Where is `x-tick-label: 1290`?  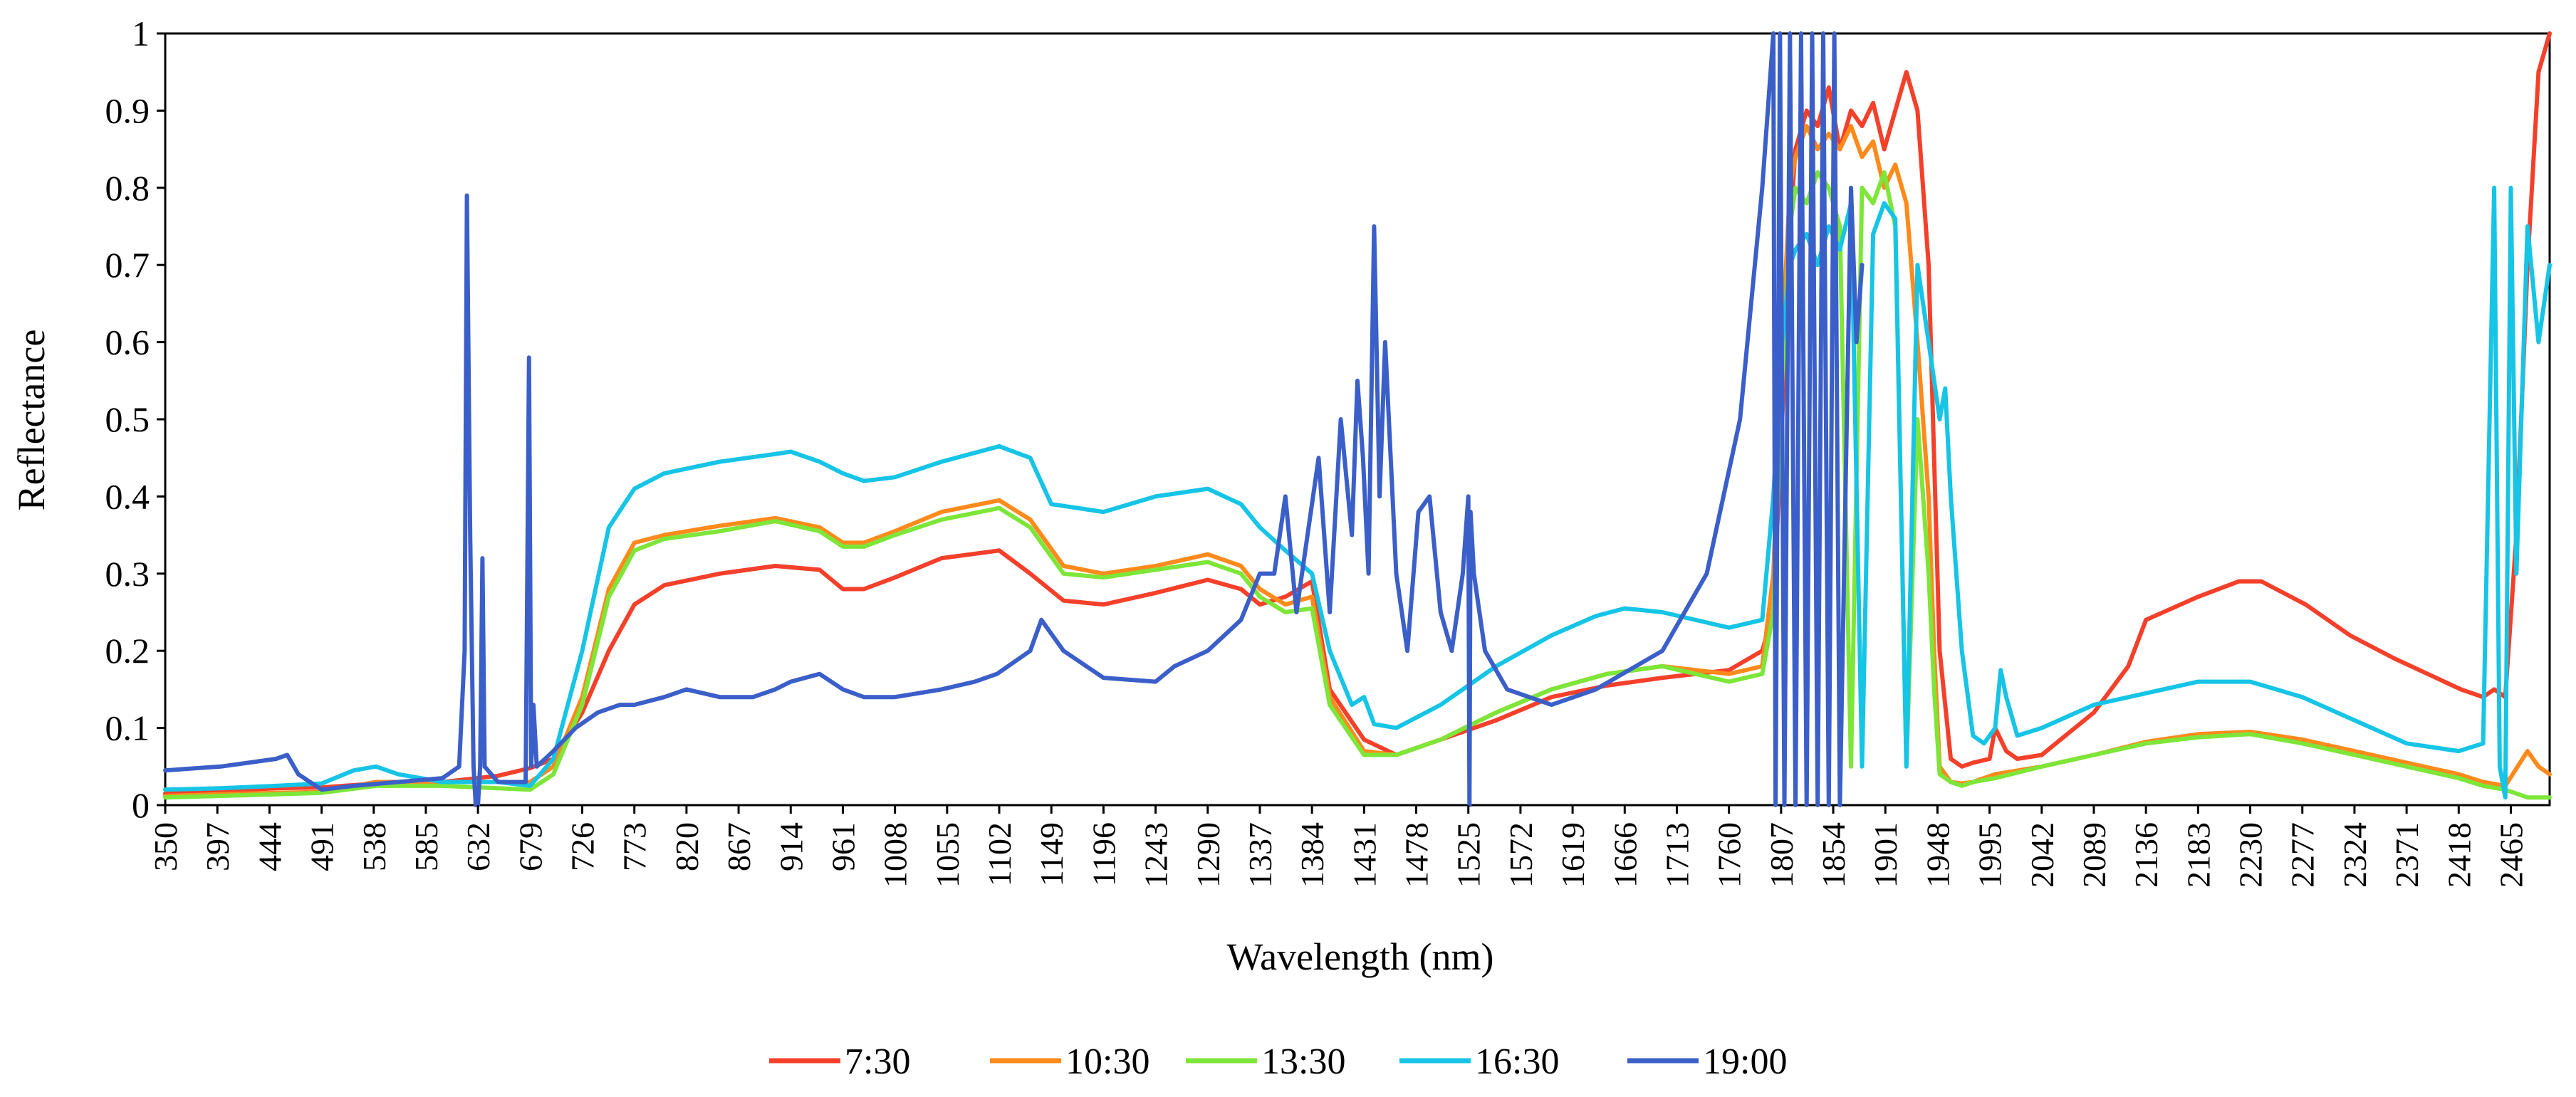
x-tick-label: 1290 is located at coordinates (1208, 855).